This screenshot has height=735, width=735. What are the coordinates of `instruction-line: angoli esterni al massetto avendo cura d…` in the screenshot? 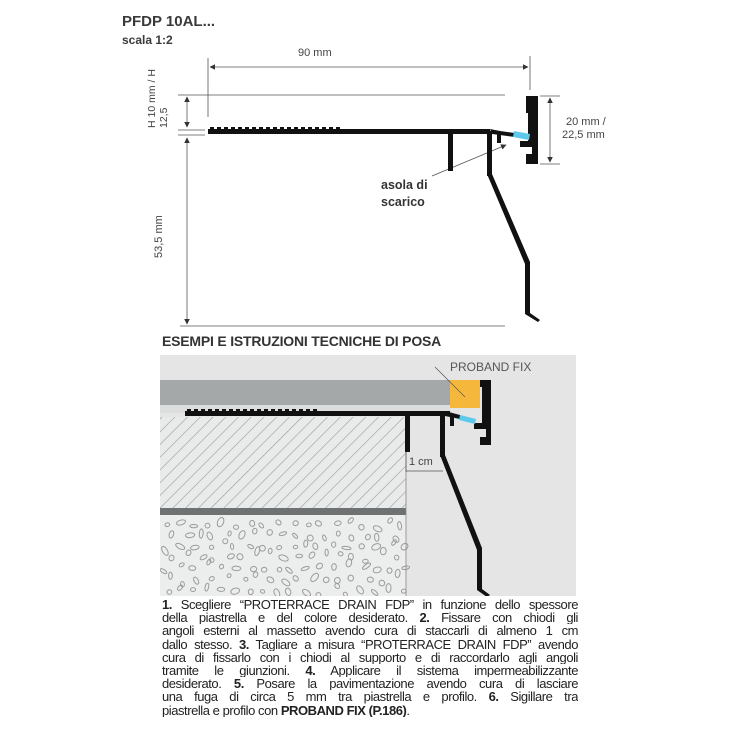 It's located at (370, 630).